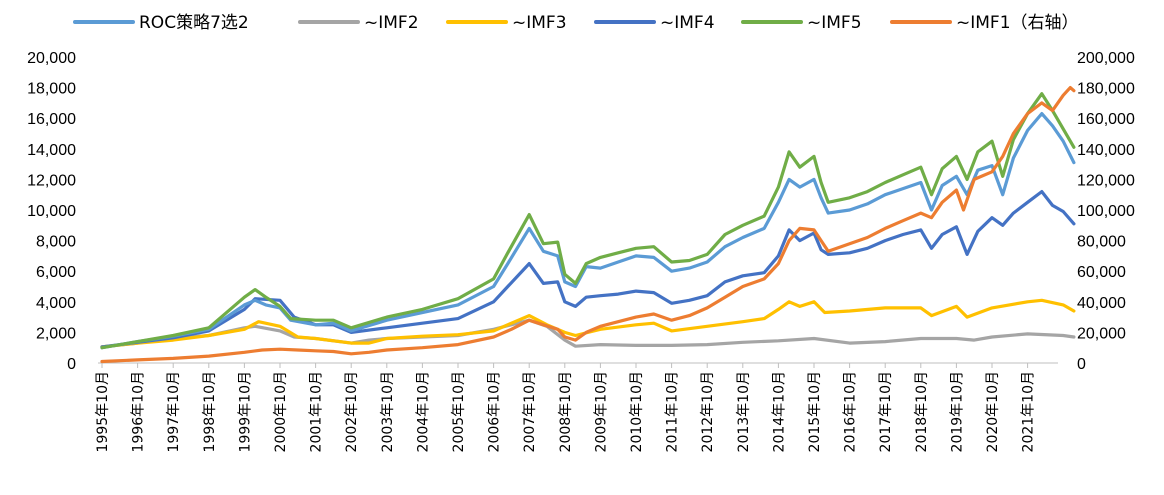 Image resolution: width=1164 pixels, height=495 pixels. I want to click on x-tick-label: 2014年10月, so click(779, 411).